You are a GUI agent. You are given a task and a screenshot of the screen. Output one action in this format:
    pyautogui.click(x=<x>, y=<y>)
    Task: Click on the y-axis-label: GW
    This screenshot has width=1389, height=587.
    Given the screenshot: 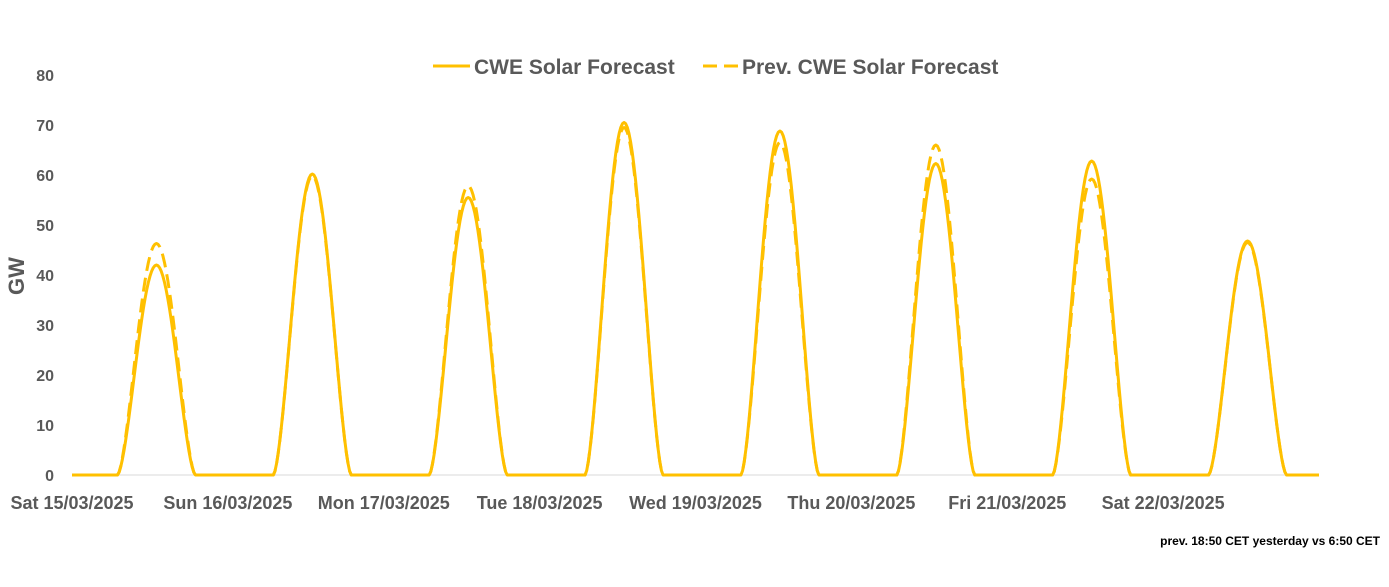 What is the action you would take?
    pyautogui.click(x=16, y=276)
    